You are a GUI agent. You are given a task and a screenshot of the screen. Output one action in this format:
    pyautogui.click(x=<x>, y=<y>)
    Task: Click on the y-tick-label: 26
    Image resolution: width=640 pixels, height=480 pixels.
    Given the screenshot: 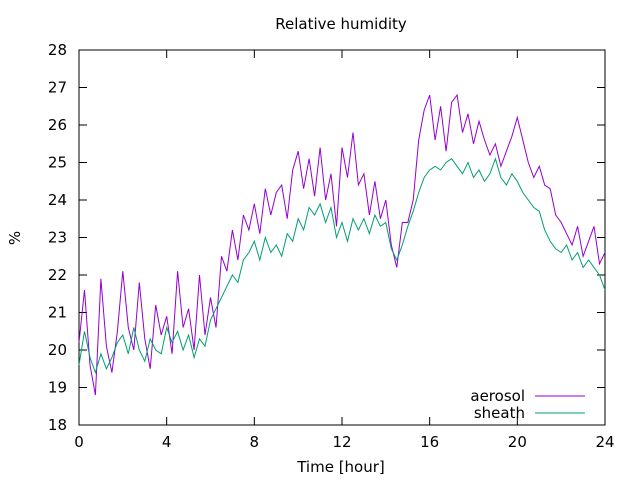 What is the action you would take?
    pyautogui.click(x=57, y=125)
    